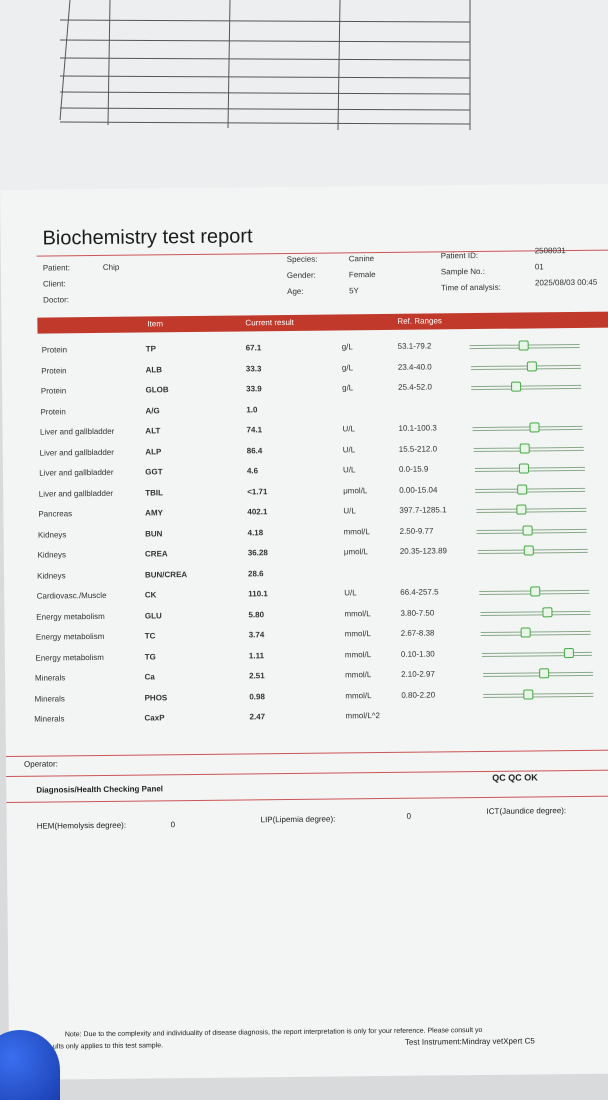 The width and height of the screenshot is (608, 1100). What do you see at coordinates (257, 491) in the screenshot?
I see `row-result: <1.71` at bounding box center [257, 491].